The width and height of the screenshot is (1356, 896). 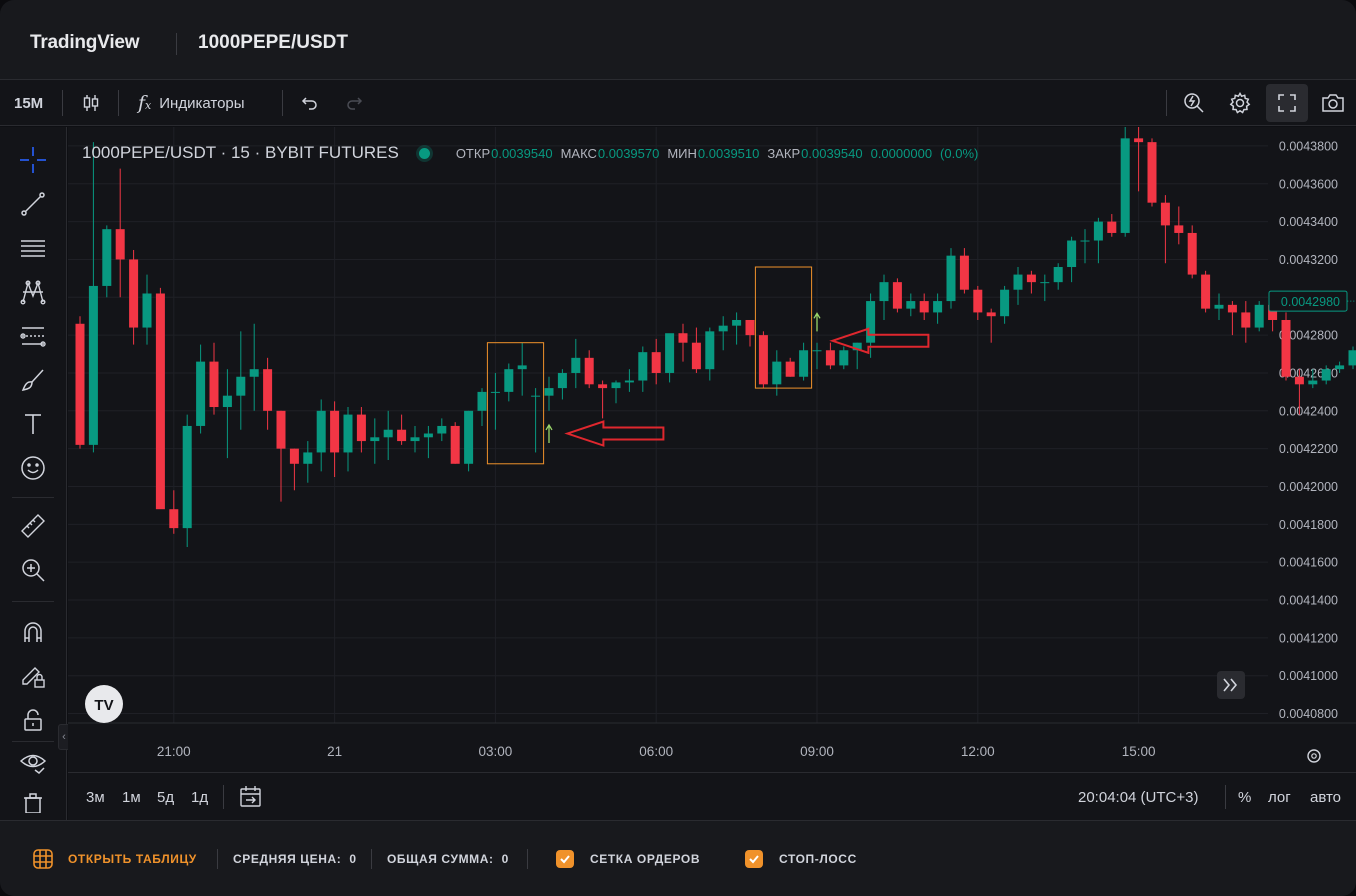 I want to click on lock-drawings-tool, so click(x=33, y=676).